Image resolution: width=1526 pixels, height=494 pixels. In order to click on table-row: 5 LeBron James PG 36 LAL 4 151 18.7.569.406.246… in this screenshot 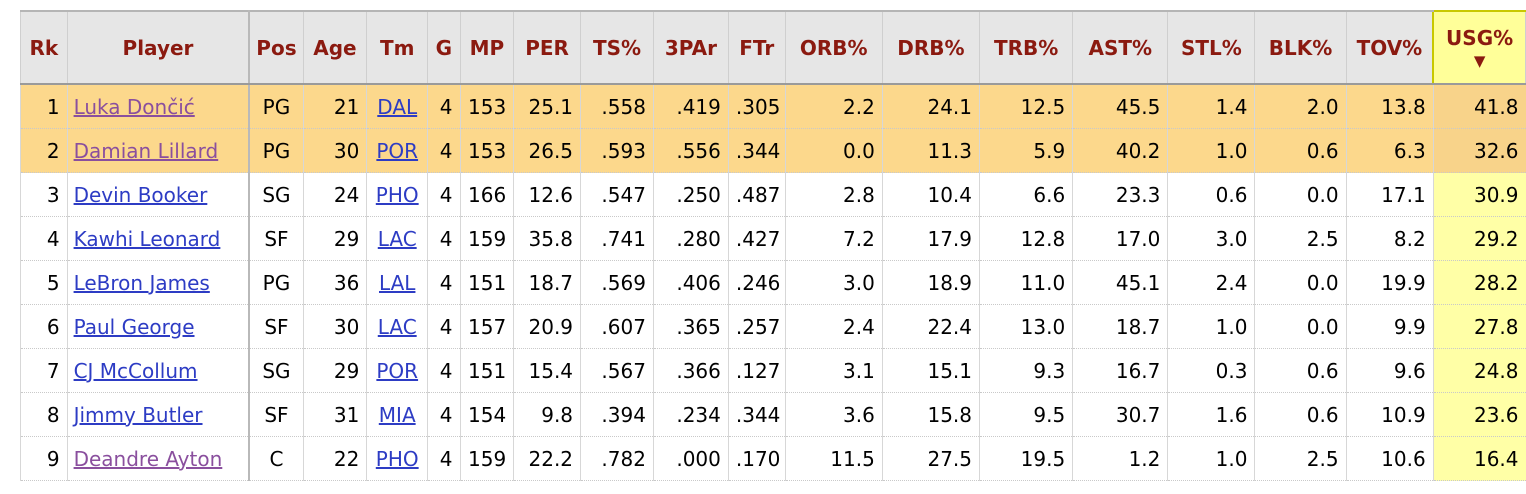, I will do `click(773, 282)`.